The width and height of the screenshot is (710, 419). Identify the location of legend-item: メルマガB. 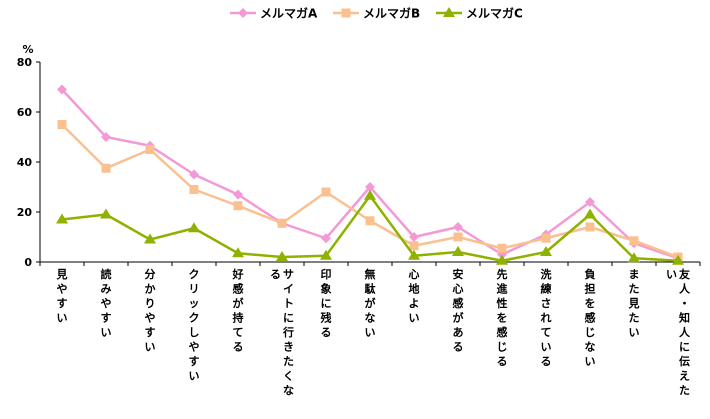
(376, 13).